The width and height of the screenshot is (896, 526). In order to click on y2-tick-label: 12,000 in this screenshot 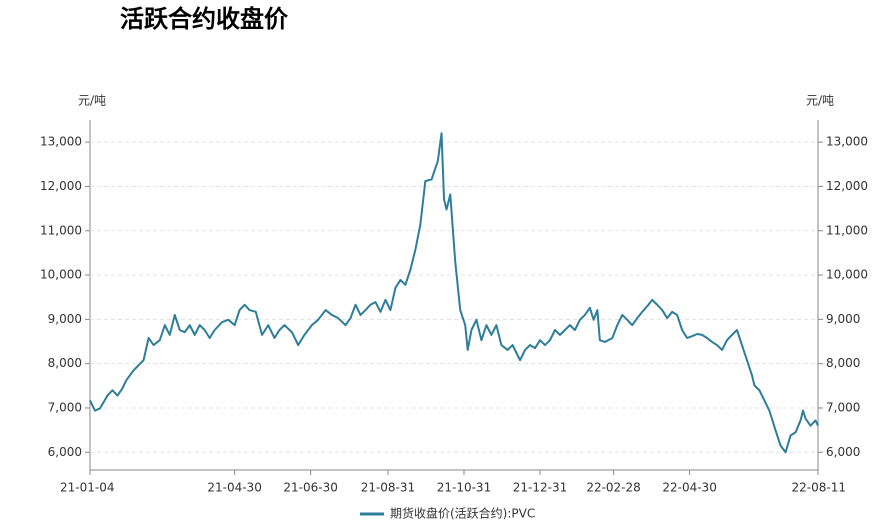, I will do `click(847, 186)`.